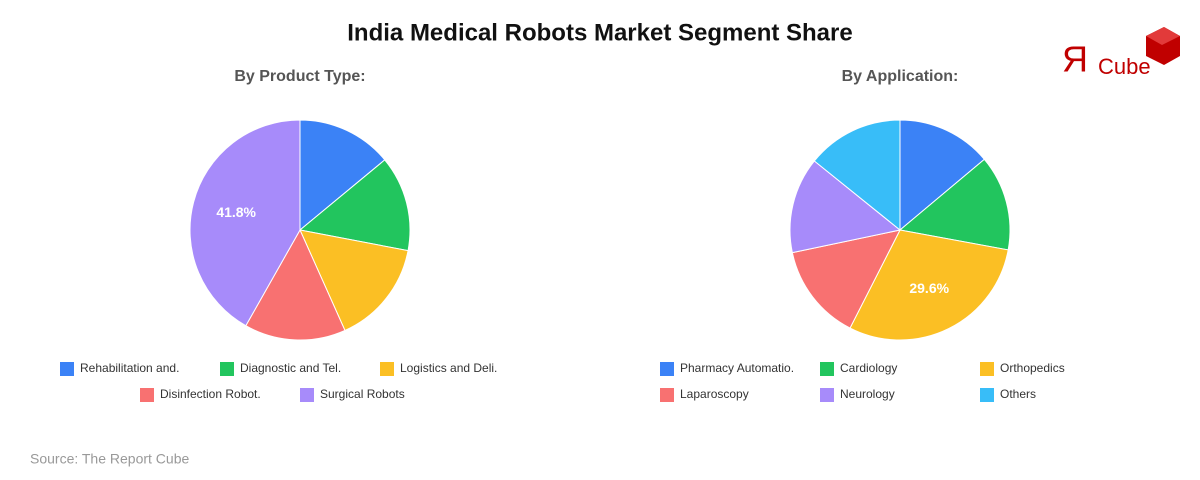  I want to click on logo: Я Cube, so click(1121, 53).